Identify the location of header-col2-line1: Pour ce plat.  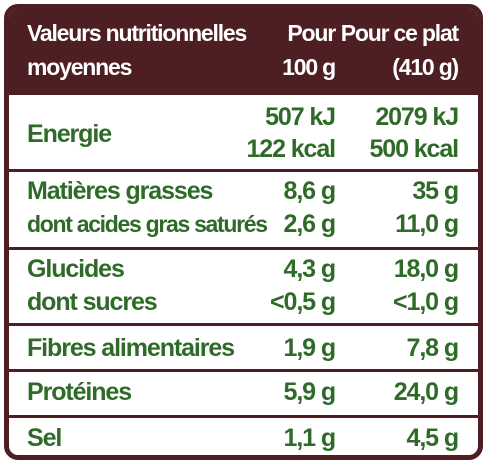
(399, 33).